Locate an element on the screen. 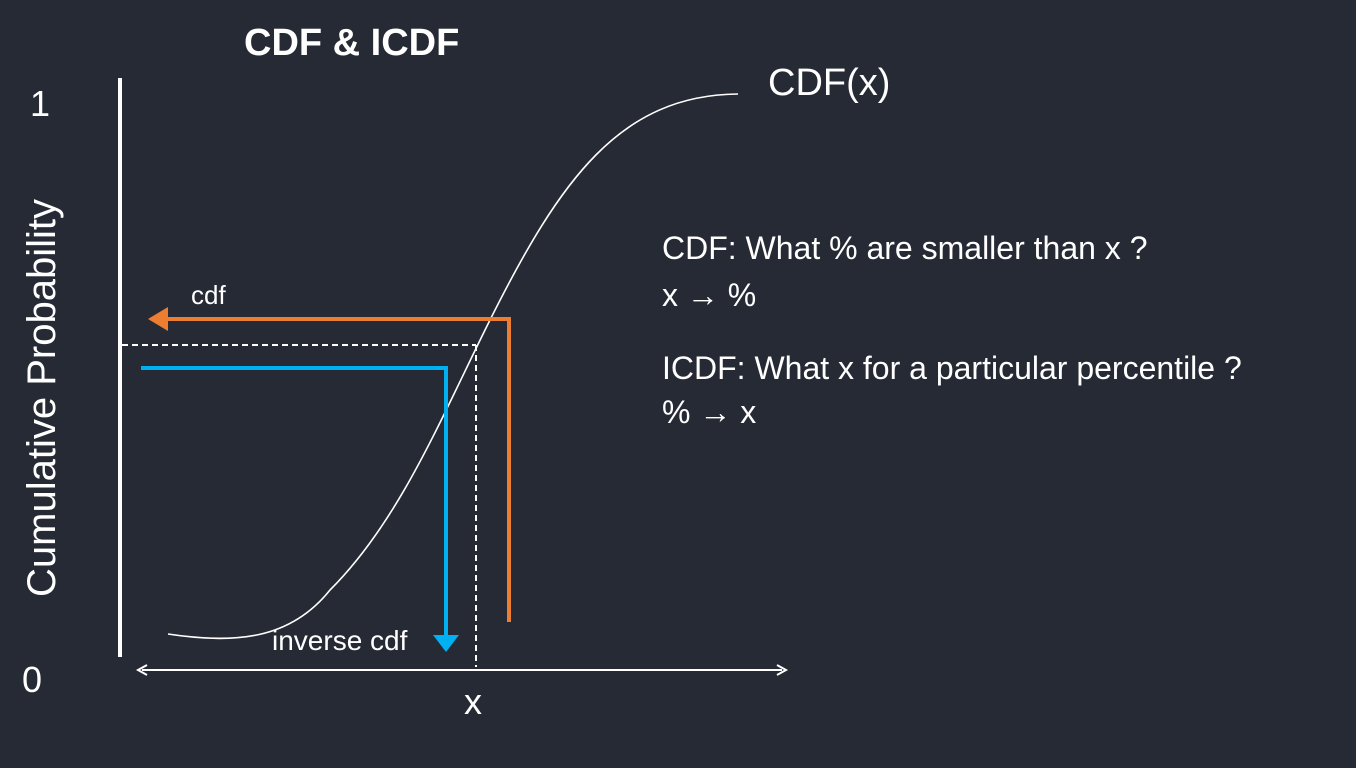 The height and width of the screenshot is (768, 1356). cdf-arrow-label: cdf is located at coordinates (208, 295).